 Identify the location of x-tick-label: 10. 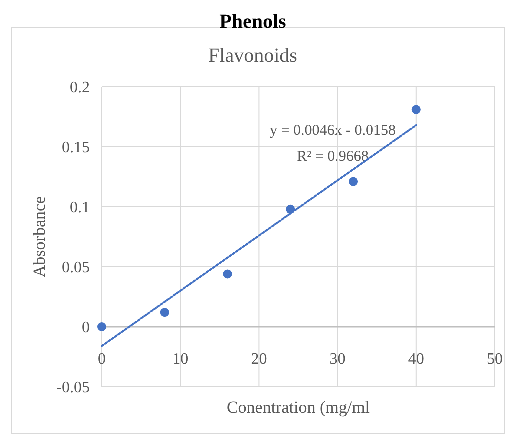
(180, 359).